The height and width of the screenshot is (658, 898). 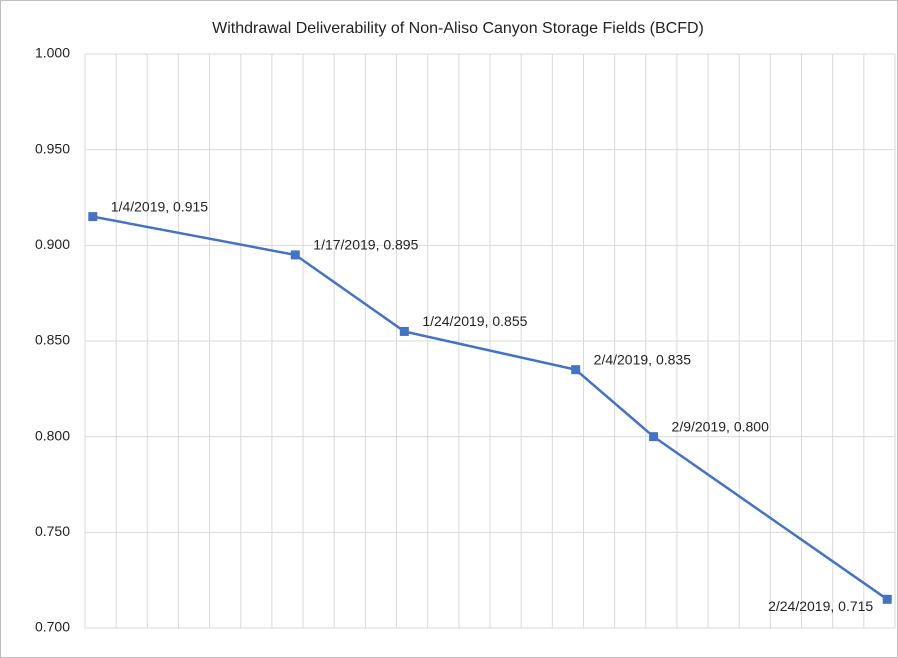 I want to click on y-tick-label: 0.750, so click(x=52, y=531).